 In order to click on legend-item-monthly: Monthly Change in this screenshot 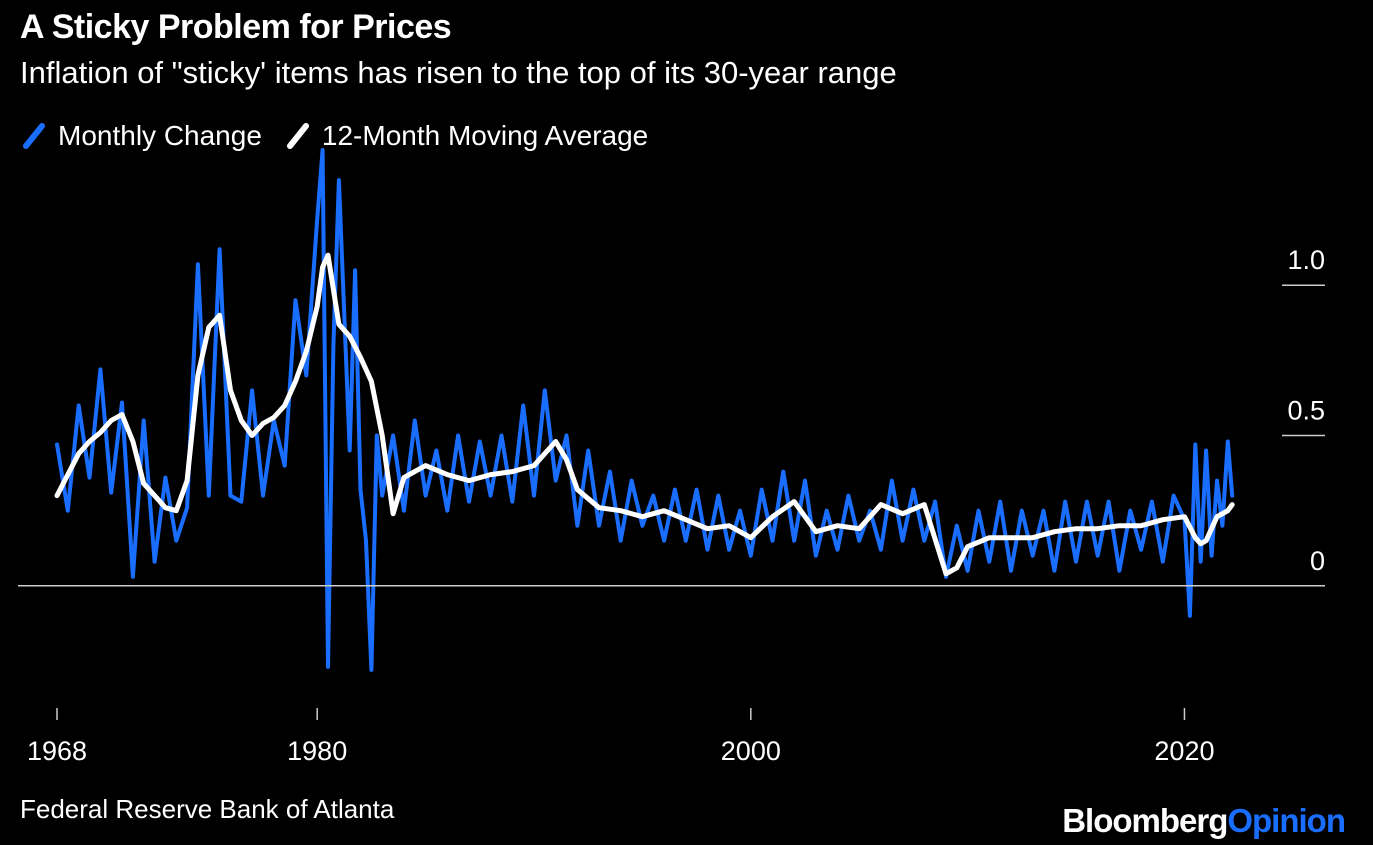, I will do `click(141, 136)`.